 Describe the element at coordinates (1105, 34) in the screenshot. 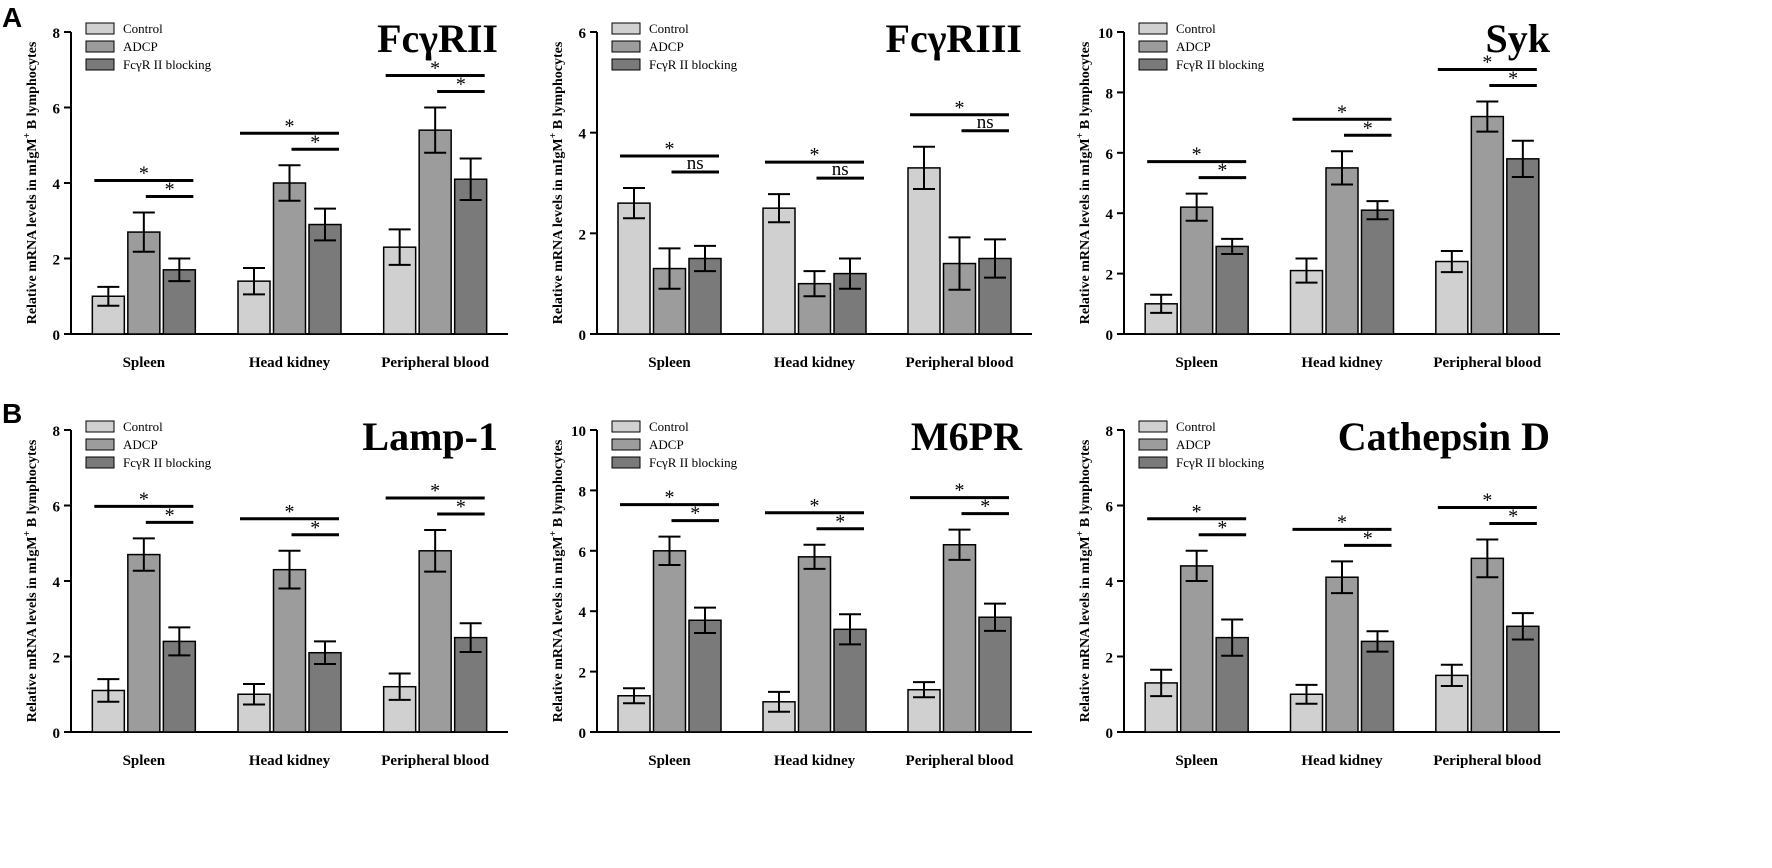

I see `y-tick-label: 10` at that location.